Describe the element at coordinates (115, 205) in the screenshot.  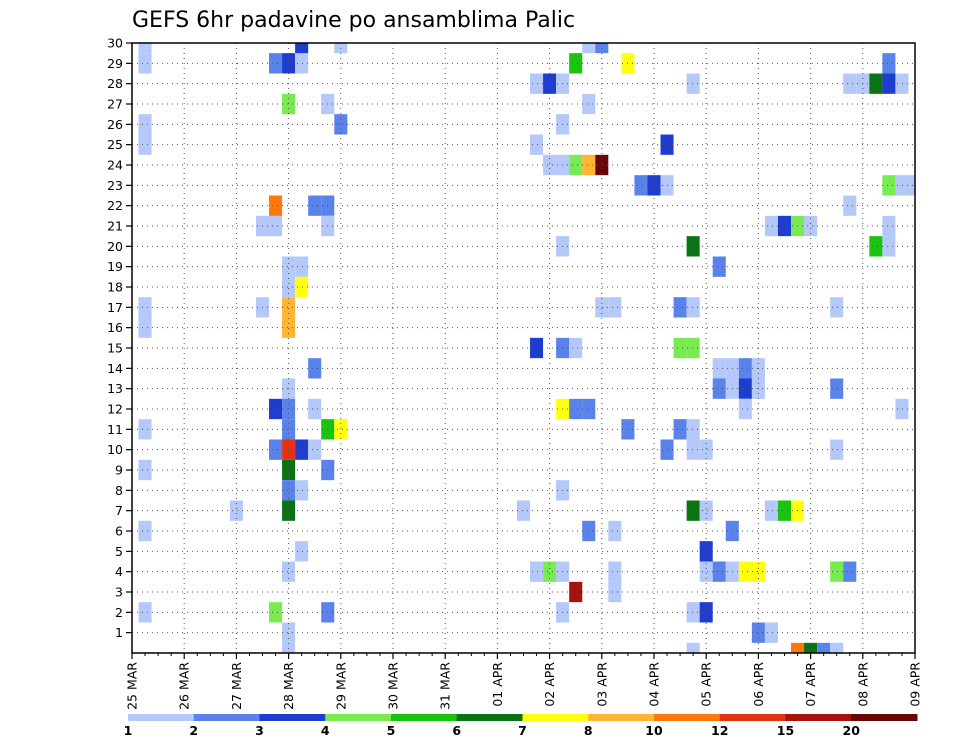
I see `y-tick-label: 22` at that location.